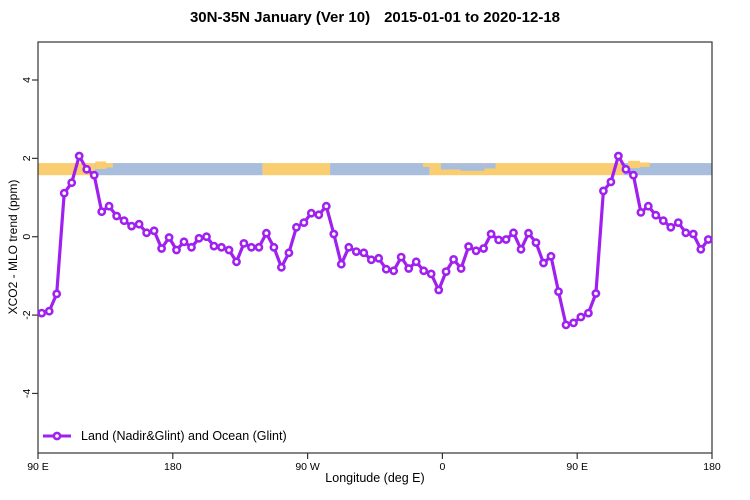  I want to click on y-tick-label: 0, so click(27, 237).